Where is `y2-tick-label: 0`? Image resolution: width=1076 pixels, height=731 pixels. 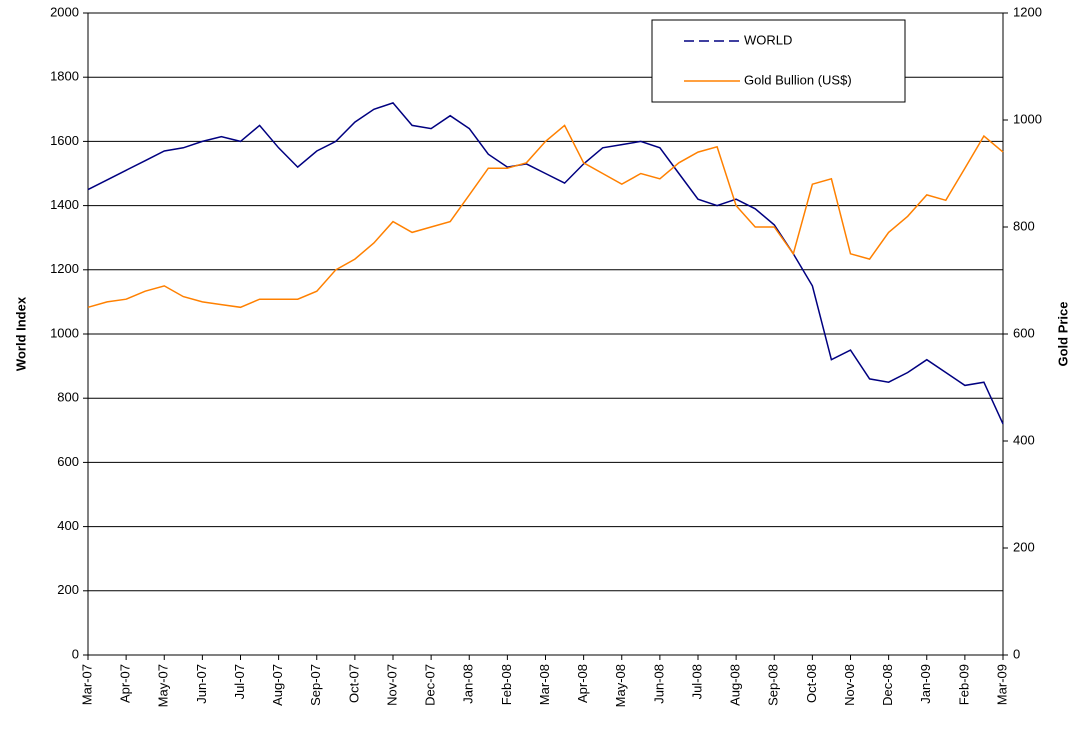 y2-tick-label: 0 is located at coordinates (1016, 653).